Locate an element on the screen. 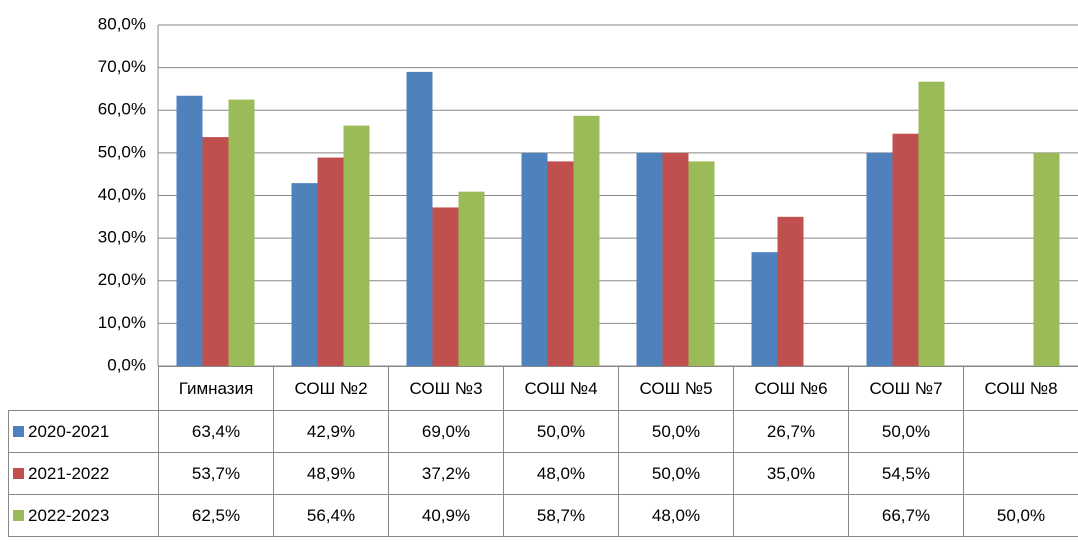 The width and height of the screenshot is (1078, 554). legend-entry: 2022-2023 is located at coordinates (83, 515).